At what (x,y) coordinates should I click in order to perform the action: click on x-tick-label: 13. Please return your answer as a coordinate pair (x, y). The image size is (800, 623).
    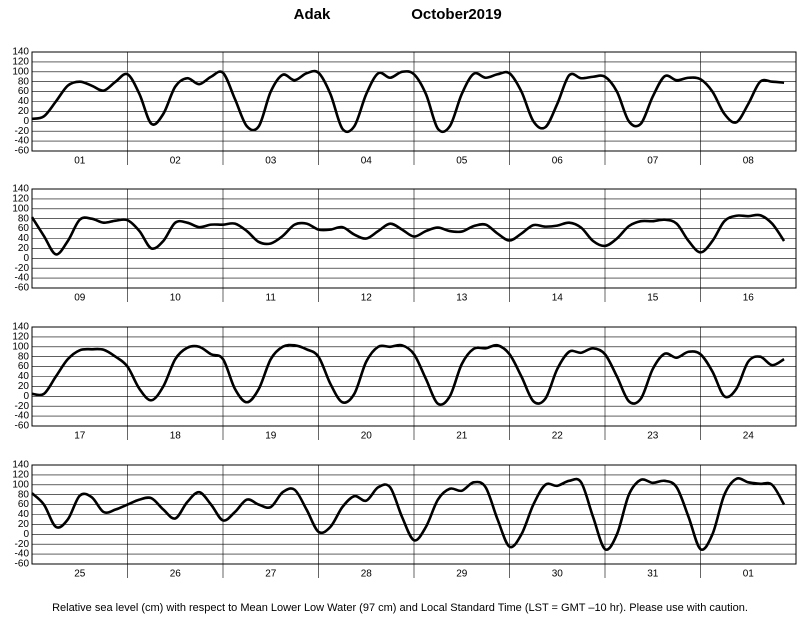
    Looking at the image, I should click on (462, 298).